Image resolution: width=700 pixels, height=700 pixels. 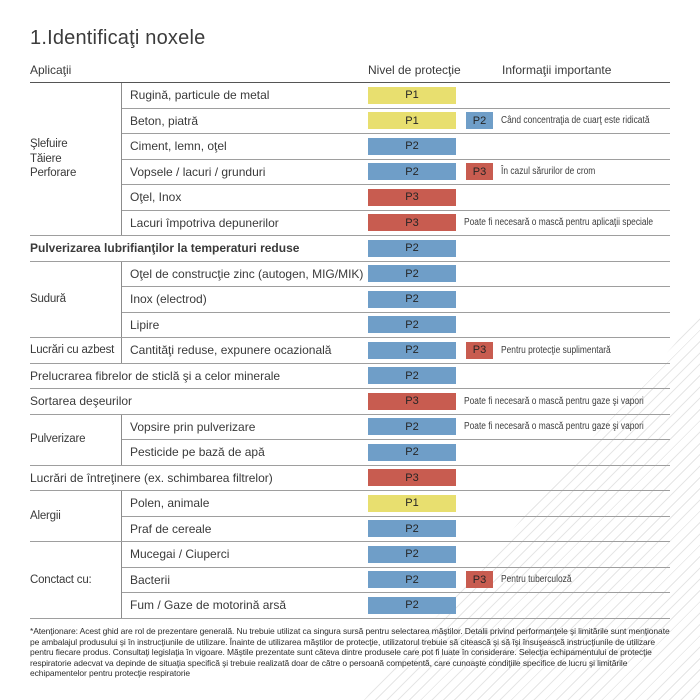 I want to click on row-label: Oţel, Inox, so click(x=156, y=197).